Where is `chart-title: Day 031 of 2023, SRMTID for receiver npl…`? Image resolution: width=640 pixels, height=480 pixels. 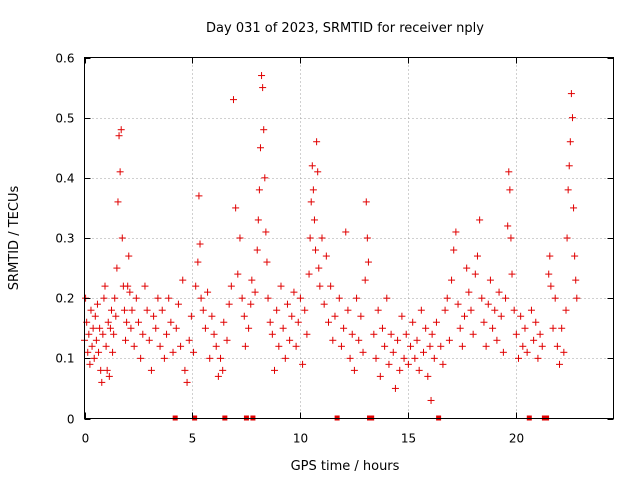 chart-title: Day 031 of 2023, SRMTID for receiver npl… is located at coordinates (345, 28).